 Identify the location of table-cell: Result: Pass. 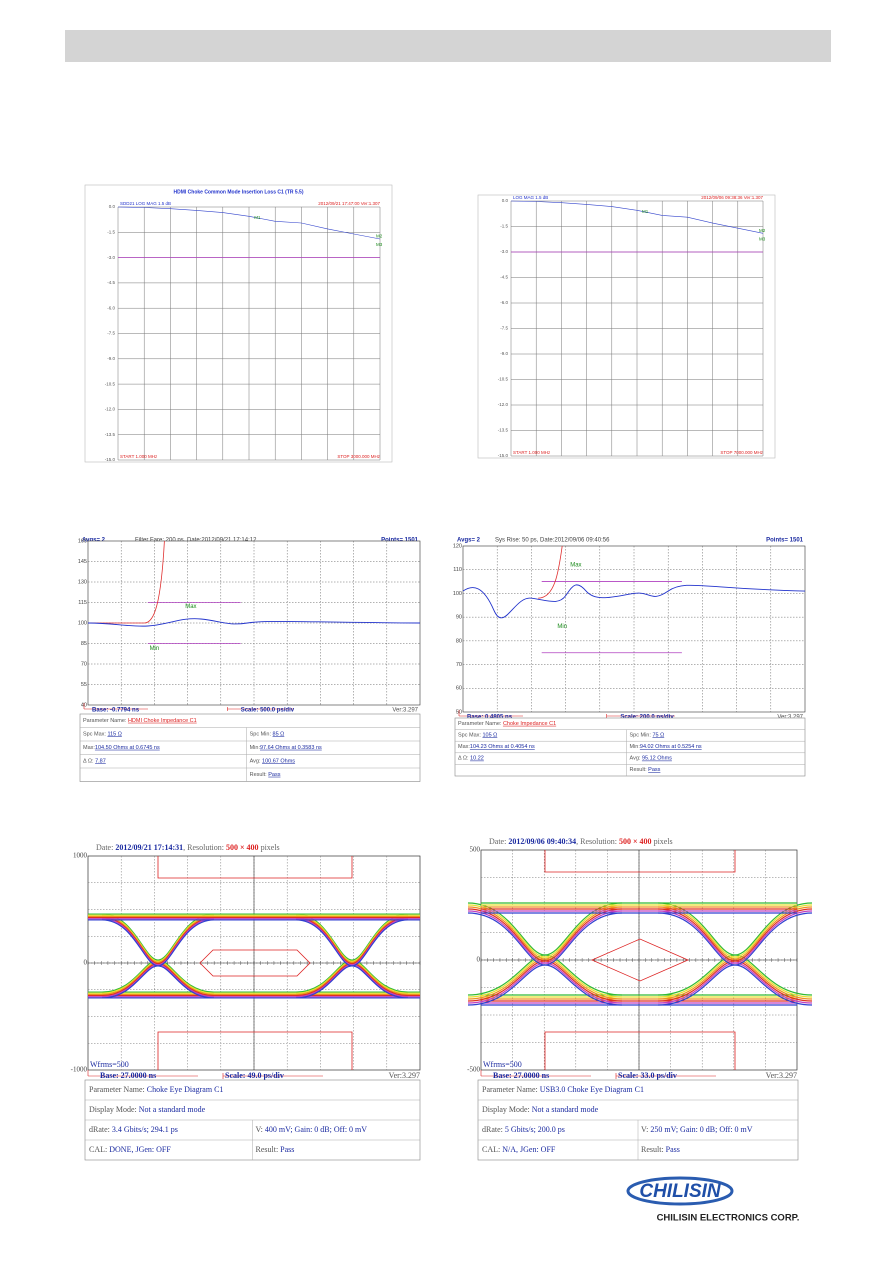
(275, 1149).